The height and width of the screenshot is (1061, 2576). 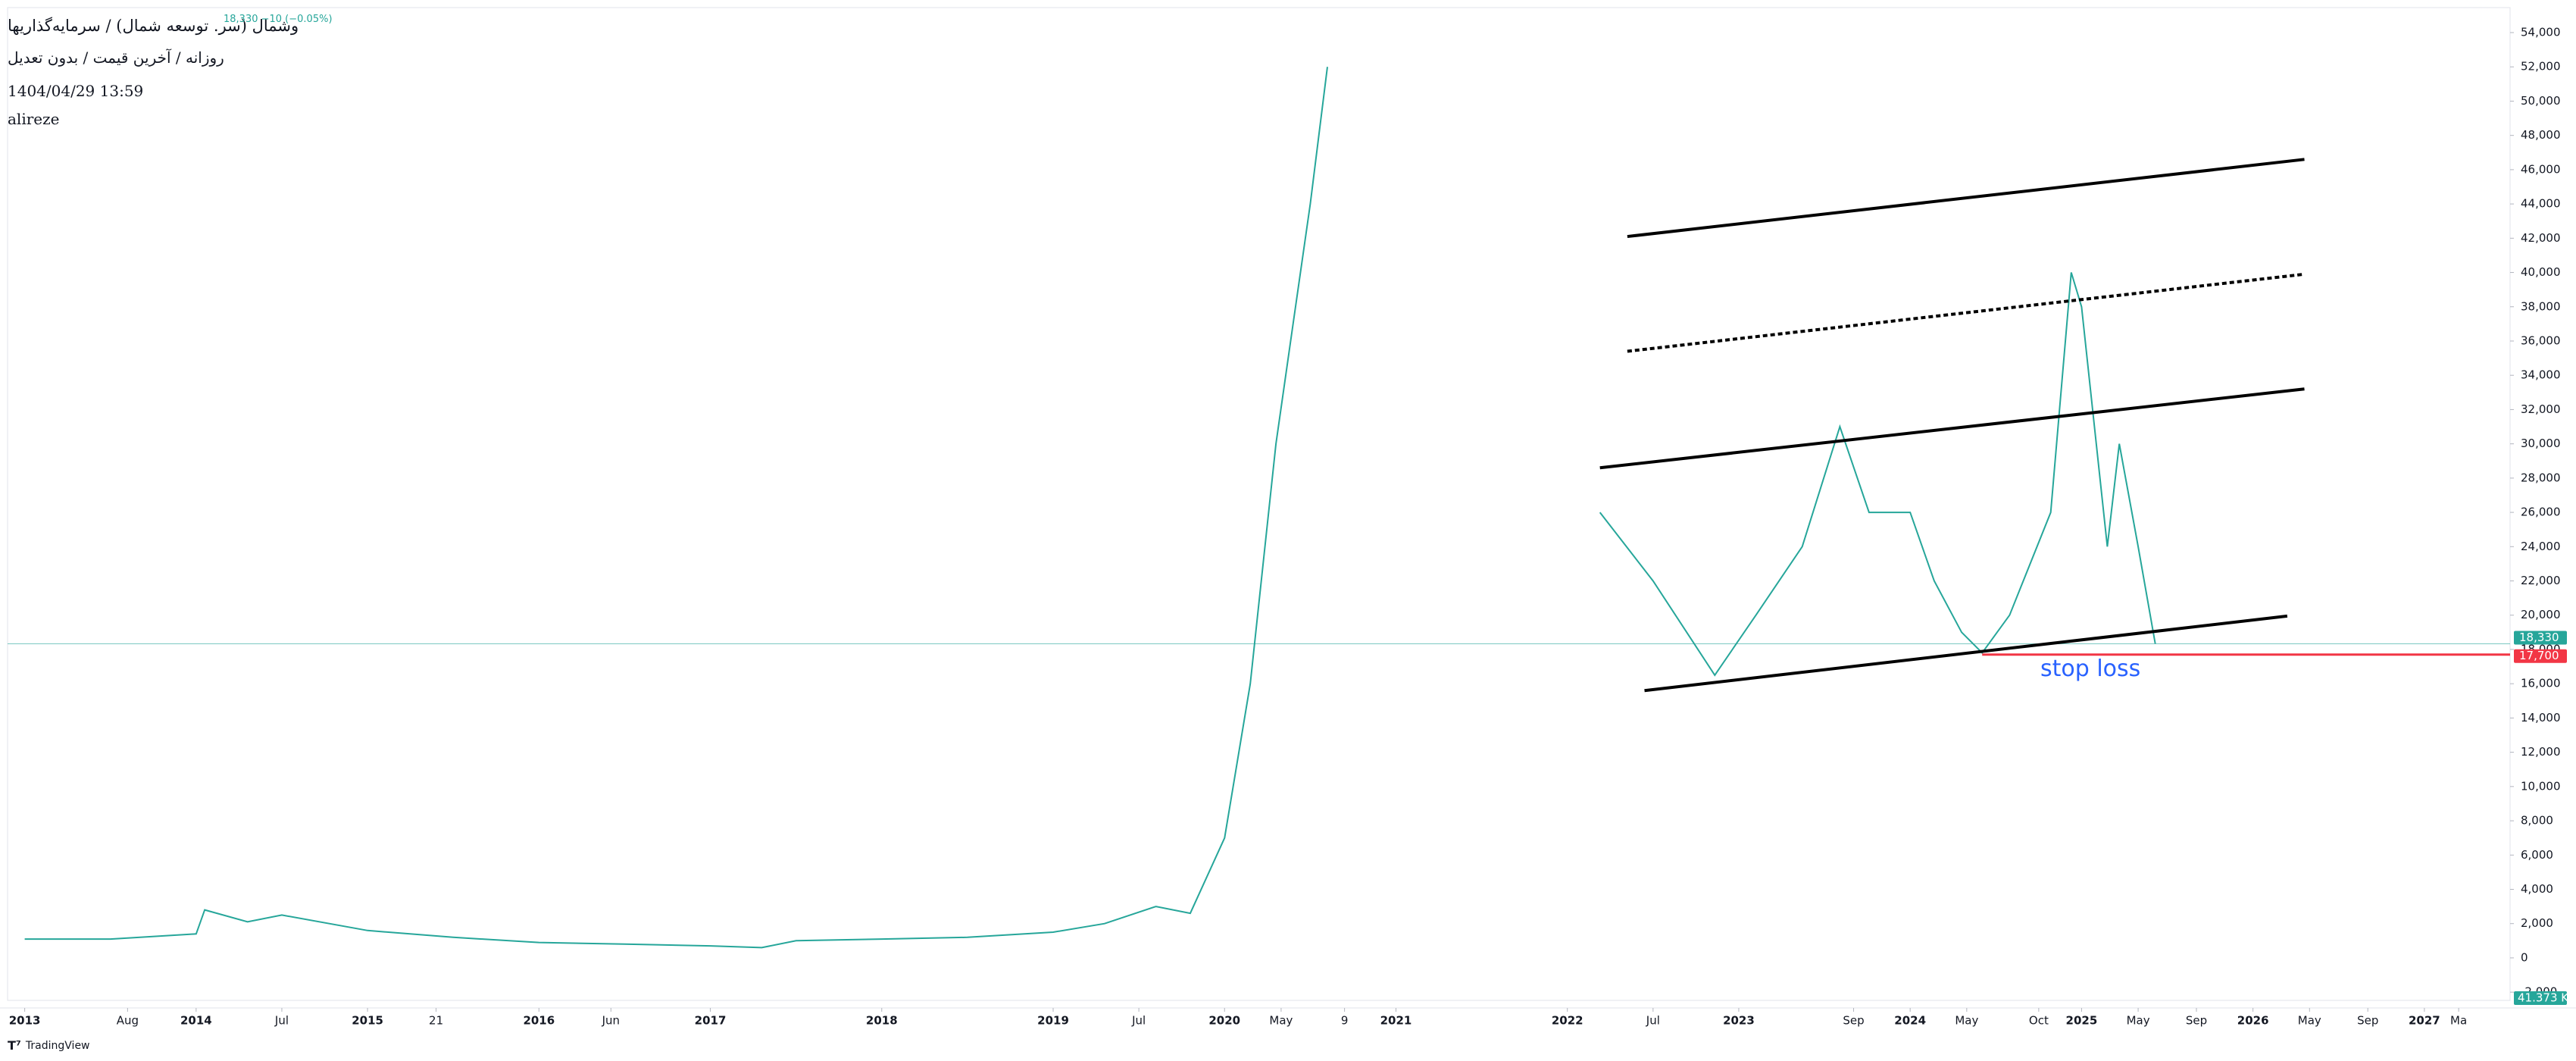 I want to click on stop-loss-box, so click(x=2540, y=656).